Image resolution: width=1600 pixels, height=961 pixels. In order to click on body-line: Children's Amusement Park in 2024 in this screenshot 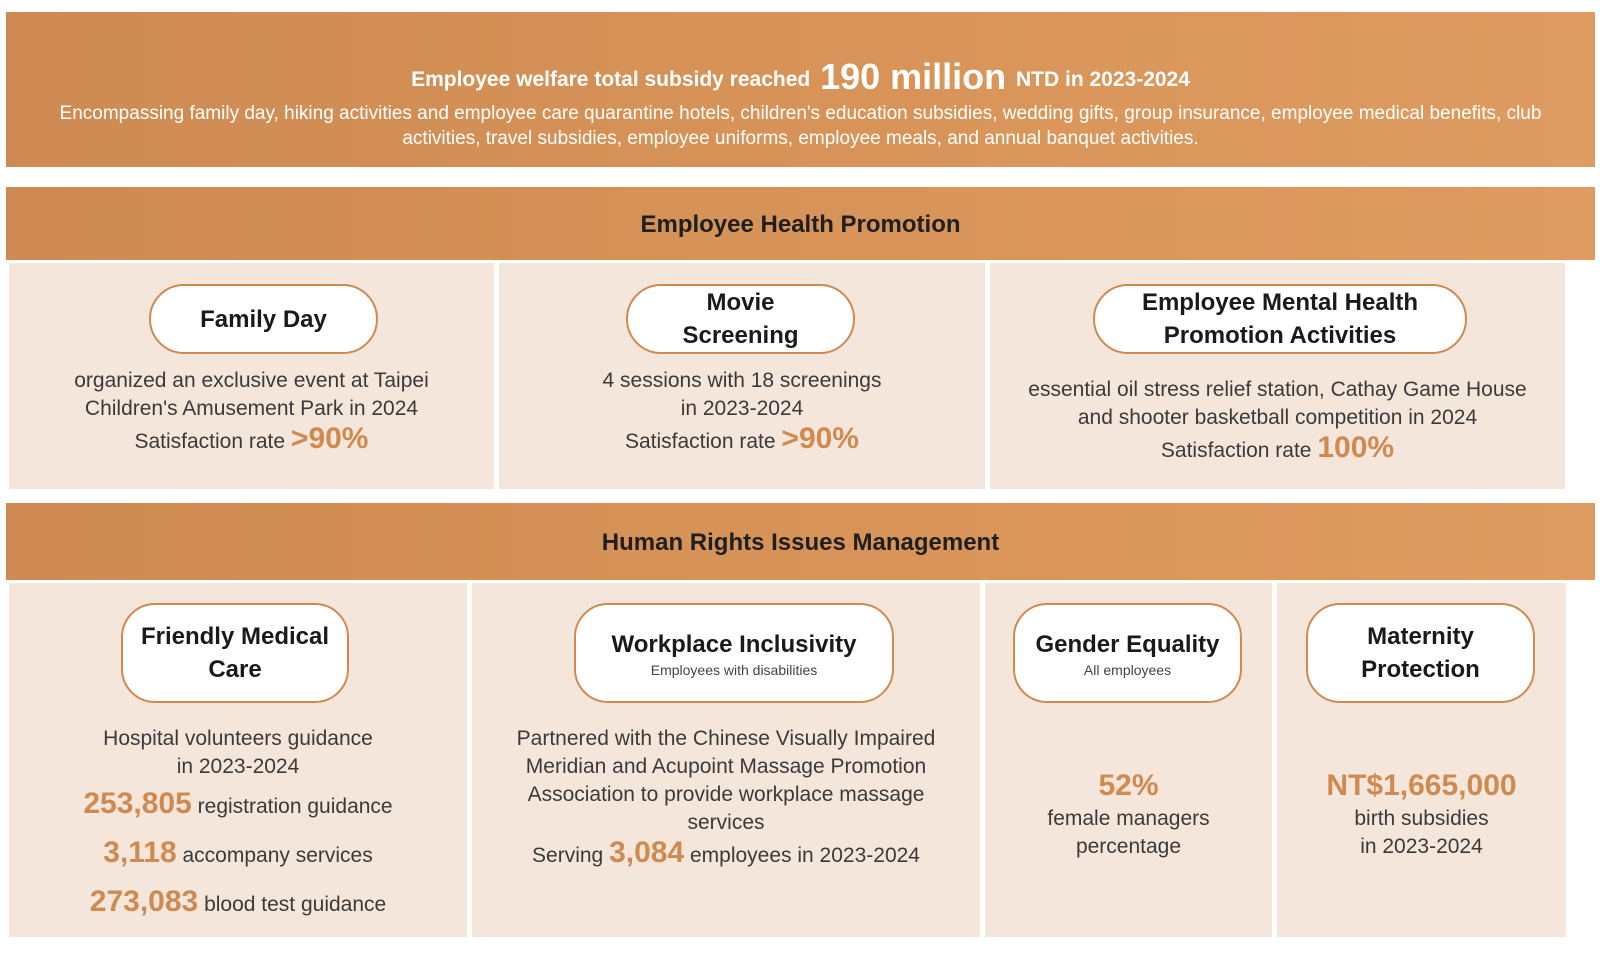, I will do `click(251, 408)`.